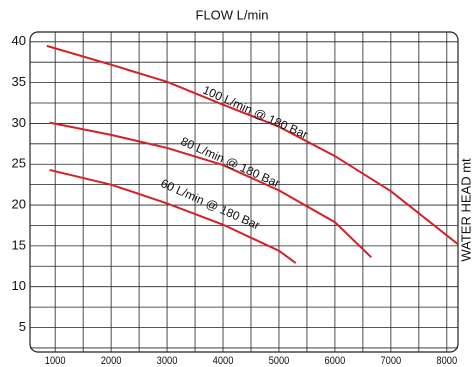  Describe the element at coordinates (19, 203) in the screenshot. I see `y-tick-label: 20` at that location.